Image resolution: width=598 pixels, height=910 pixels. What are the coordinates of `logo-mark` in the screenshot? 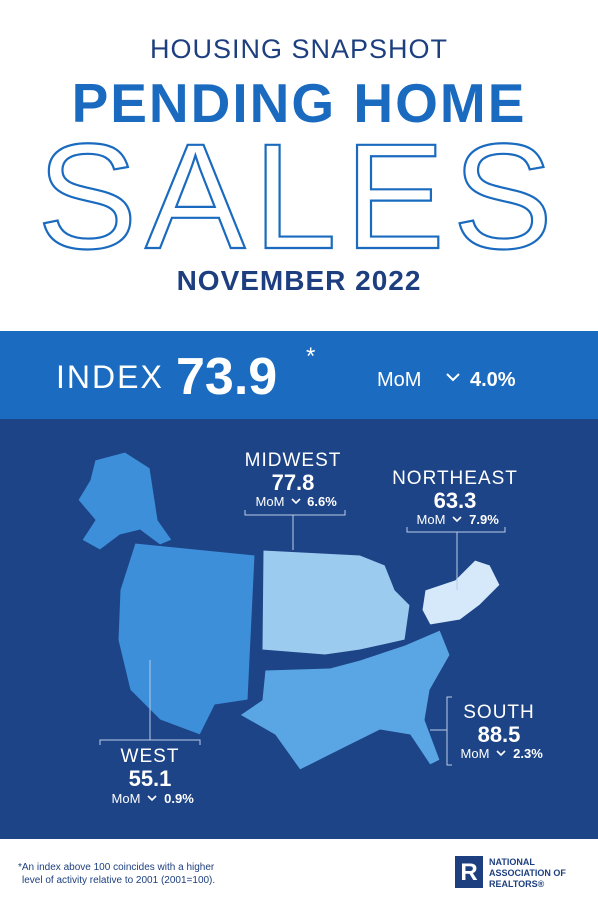 It's located at (469, 872).